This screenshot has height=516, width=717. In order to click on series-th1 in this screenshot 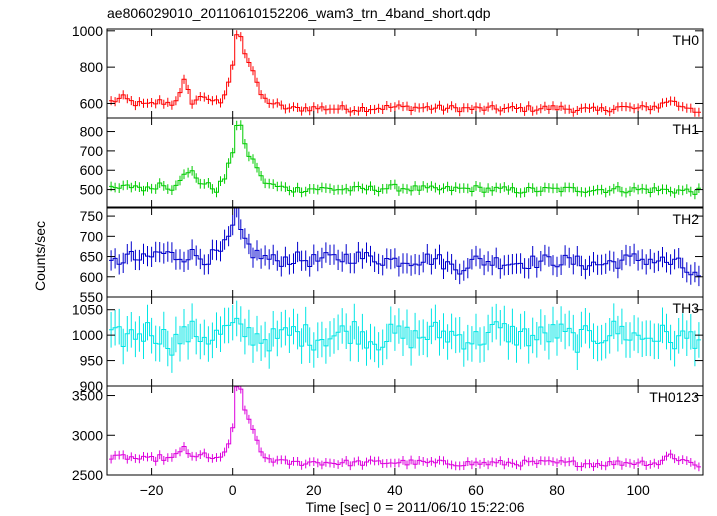, I will do `click(405, 160)`.